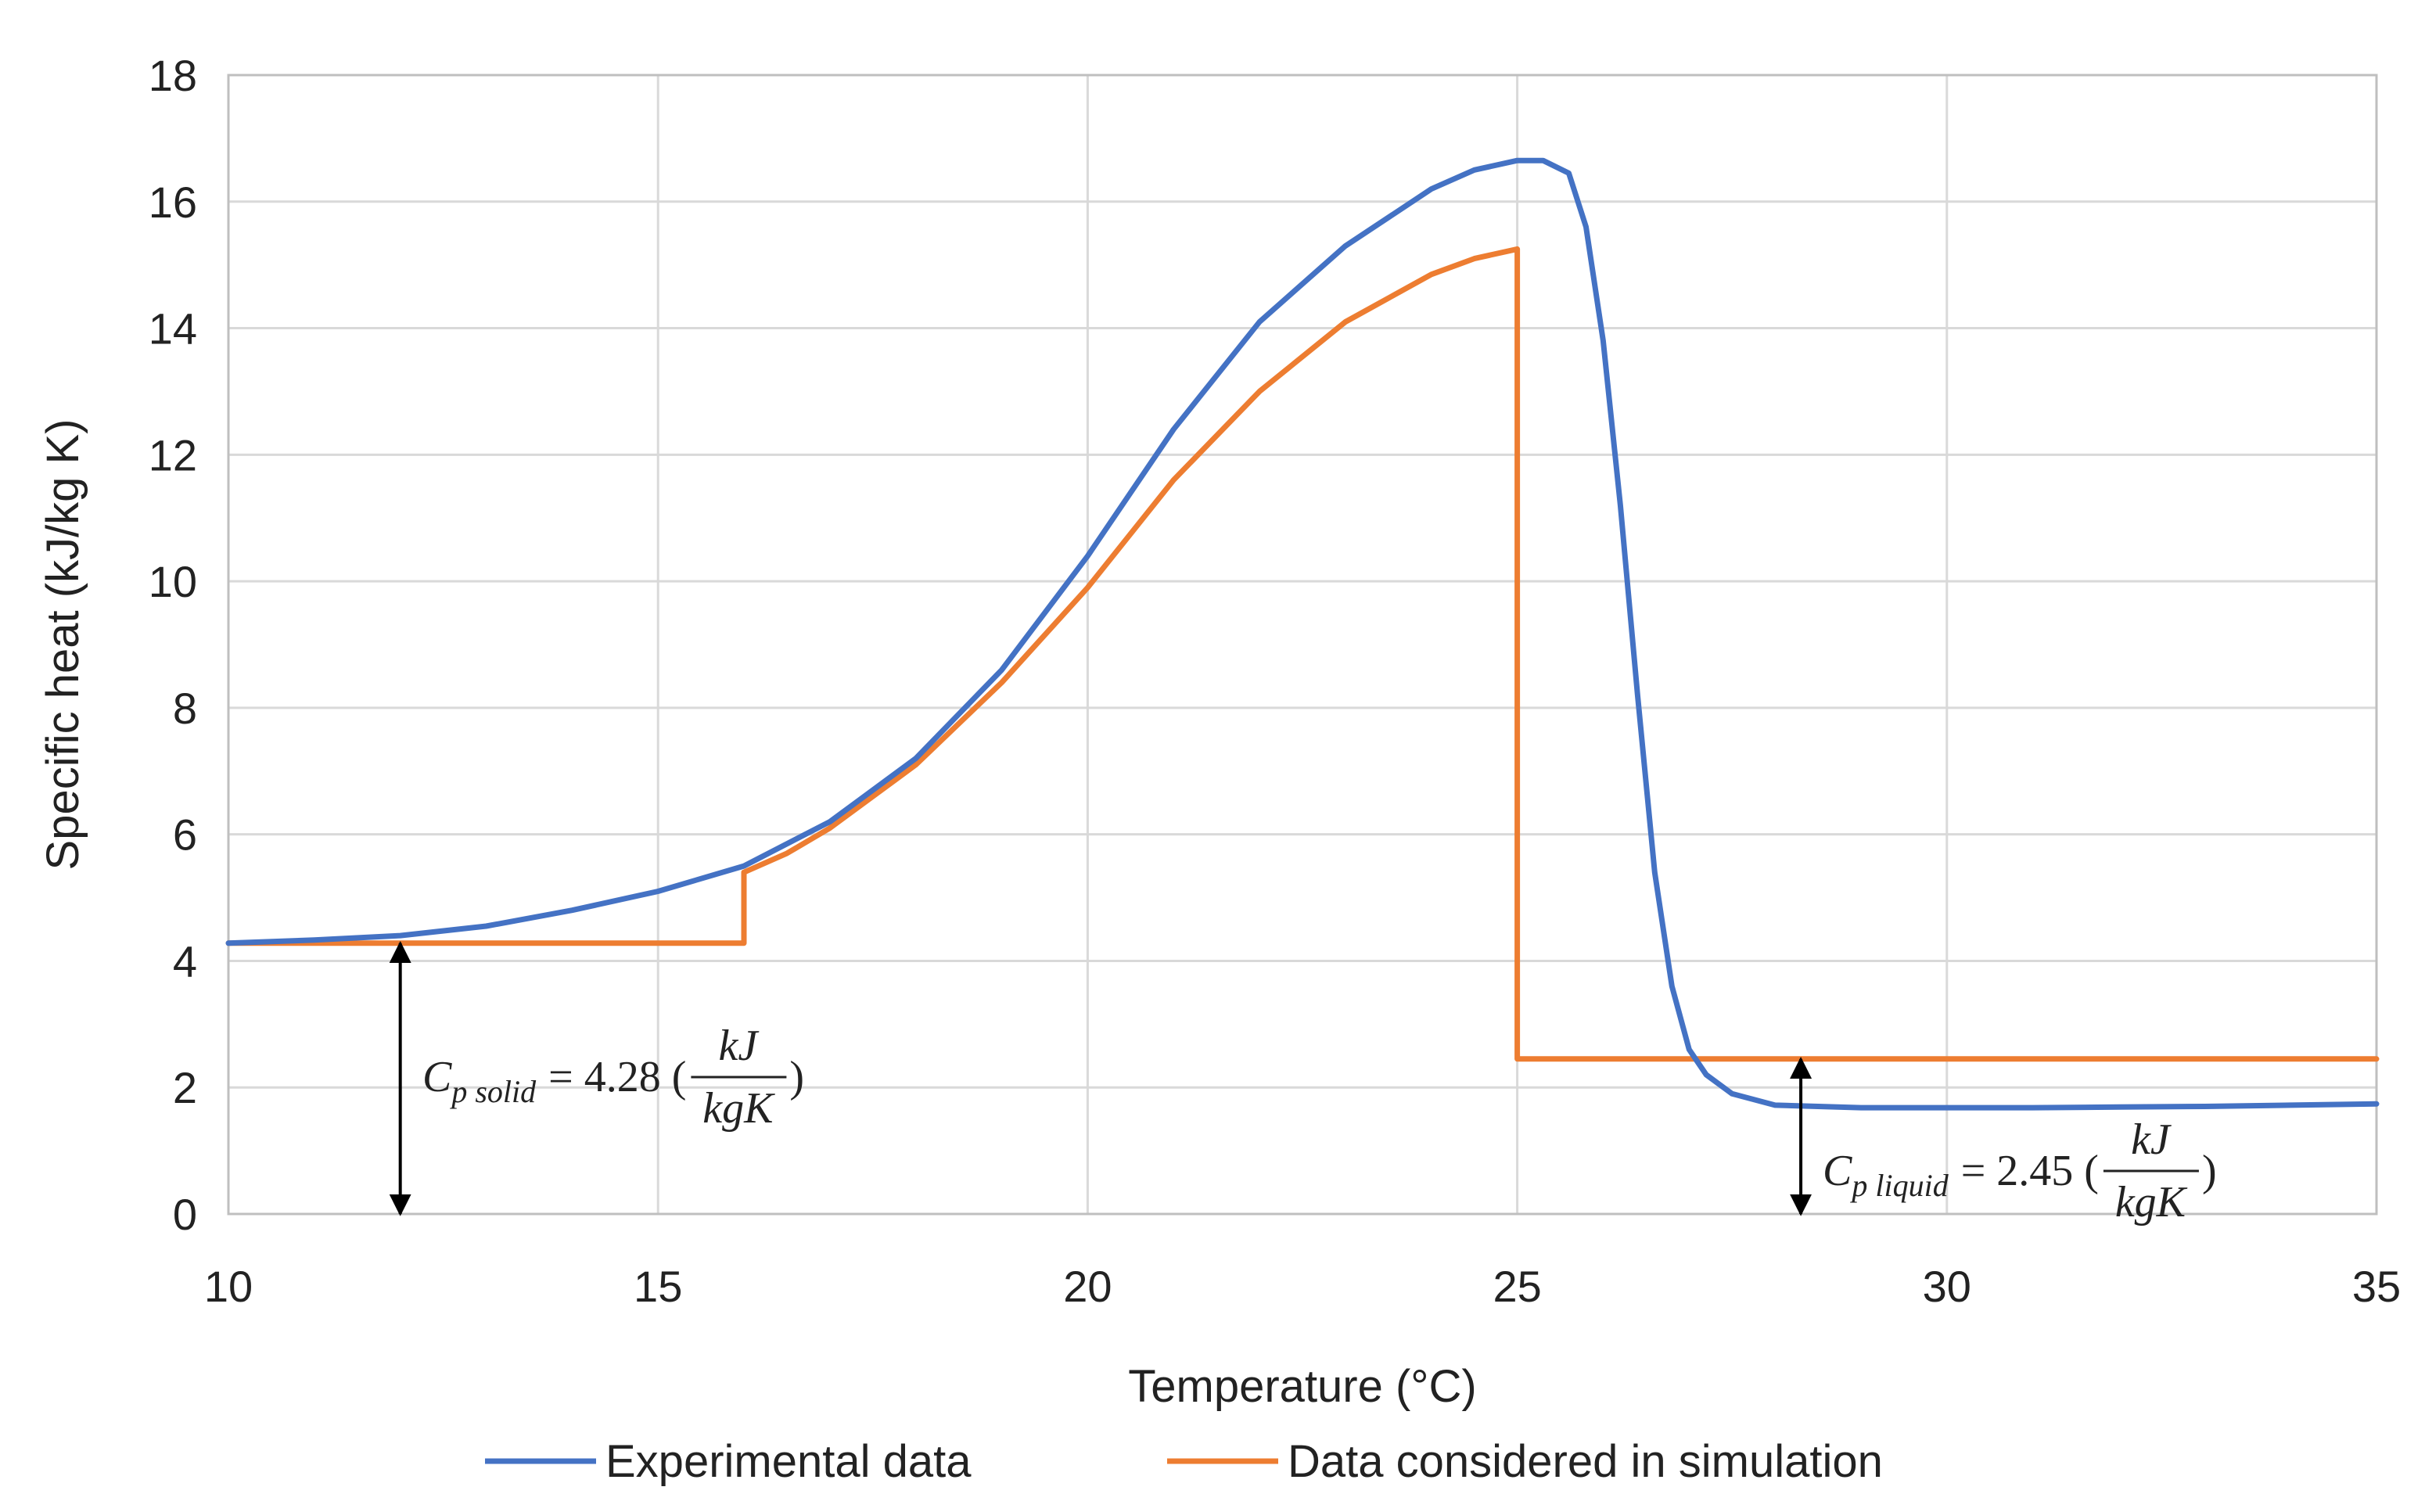 The height and width of the screenshot is (1512, 2425). Describe the element at coordinates (2376, 1286) in the screenshot. I see `x-tick-label: 35` at that location.